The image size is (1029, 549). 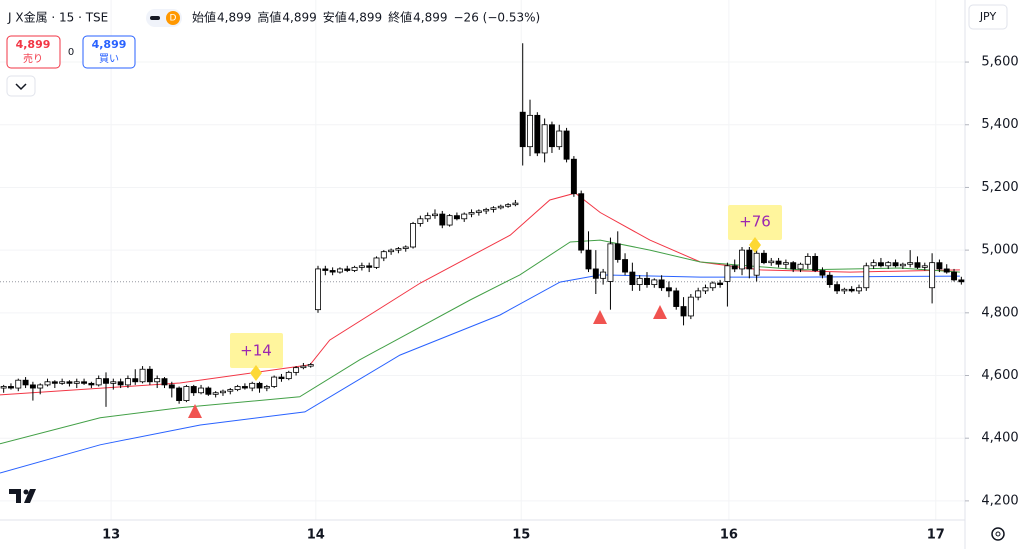 What do you see at coordinates (109, 52) in the screenshot?
I see `buy-button` at bounding box center [109, 52].